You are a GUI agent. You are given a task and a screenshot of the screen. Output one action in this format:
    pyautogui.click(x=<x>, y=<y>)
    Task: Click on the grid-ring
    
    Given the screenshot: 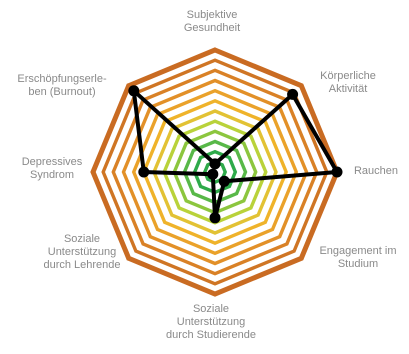 What is the action you would take?
    pyautogui.click(x=215, y=172)
    